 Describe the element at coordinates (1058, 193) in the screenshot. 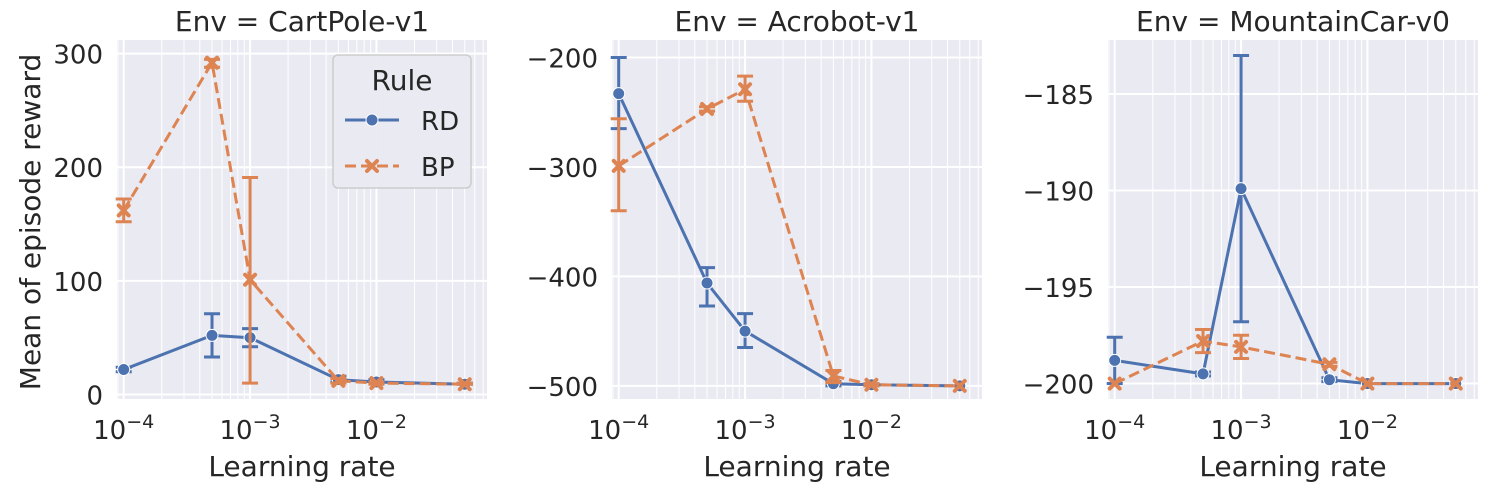

I see `y-tick-label: −190` at that location.